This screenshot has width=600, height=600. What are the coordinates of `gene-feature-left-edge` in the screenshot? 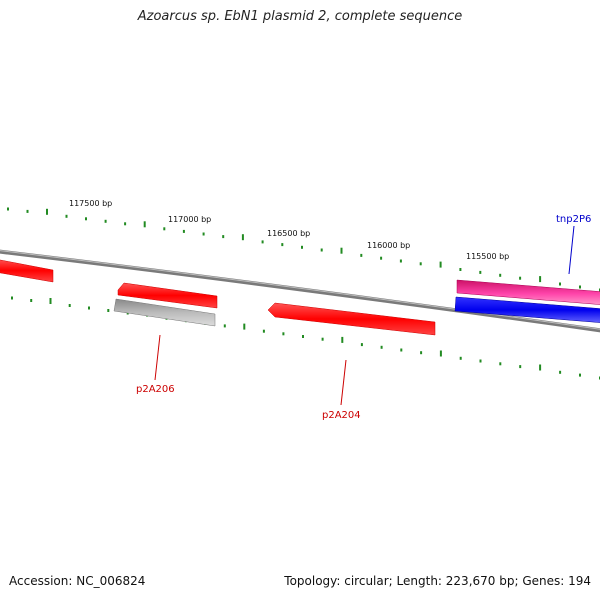 It's located at (27, 271).